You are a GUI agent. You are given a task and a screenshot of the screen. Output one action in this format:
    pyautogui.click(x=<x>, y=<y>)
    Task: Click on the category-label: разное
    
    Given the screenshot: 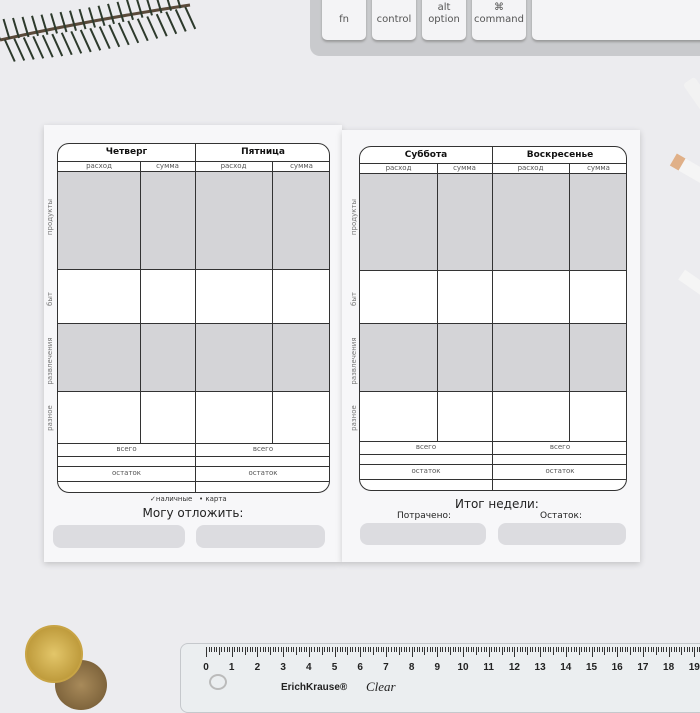 What is the action you would take?
    pyautogui.click(x=50, y=418)
    